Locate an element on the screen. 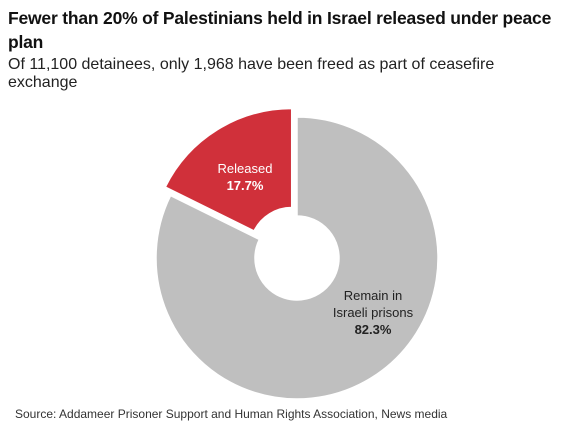  slice-value-released: 17.7% is located at coordinates (245, 185).